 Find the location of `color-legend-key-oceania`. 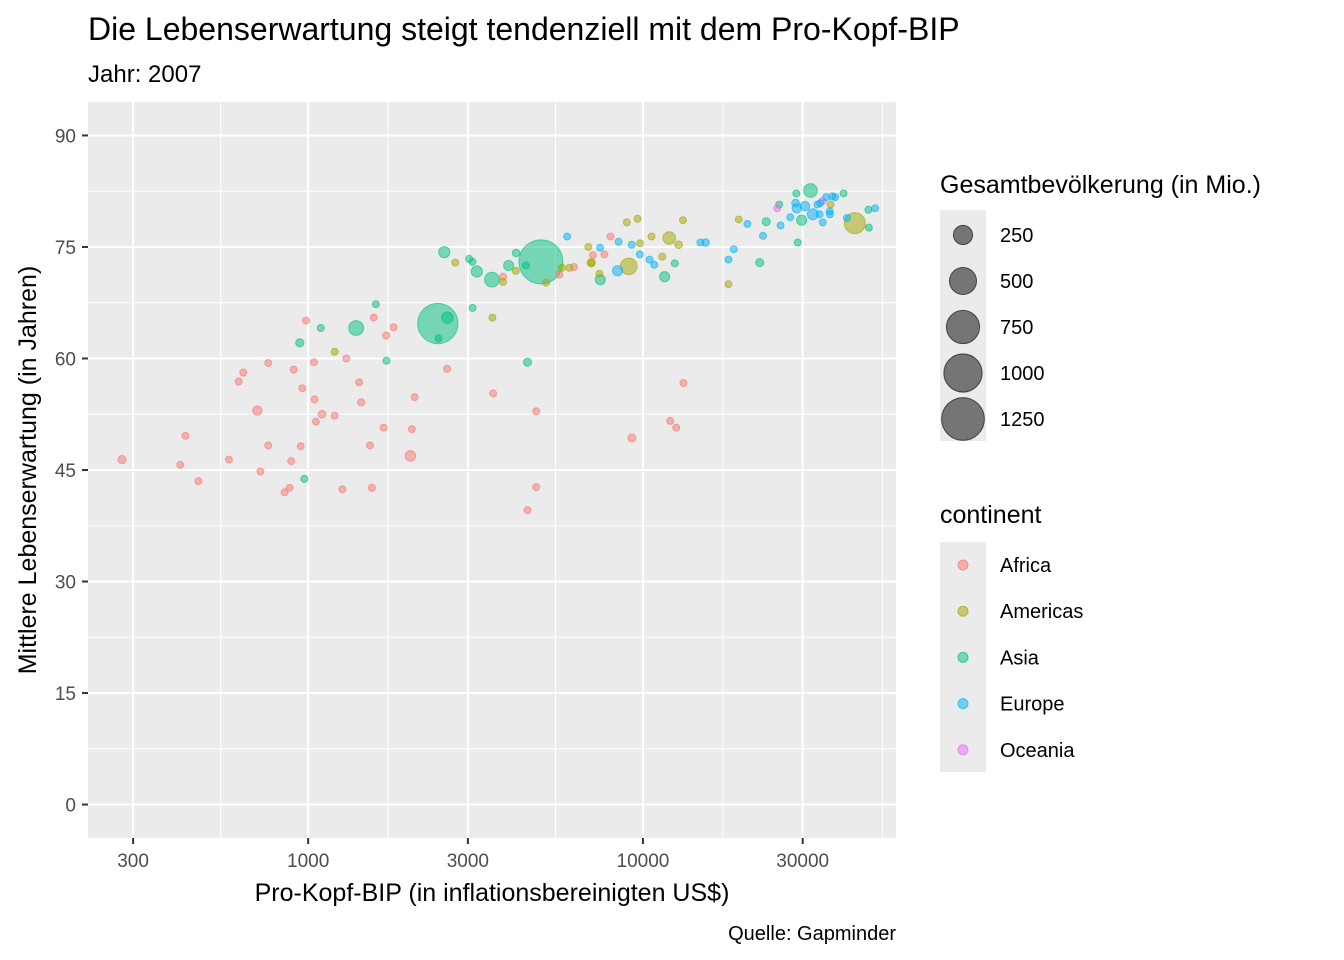

color-legend-key-oceania is located at coordinates (963, 750).